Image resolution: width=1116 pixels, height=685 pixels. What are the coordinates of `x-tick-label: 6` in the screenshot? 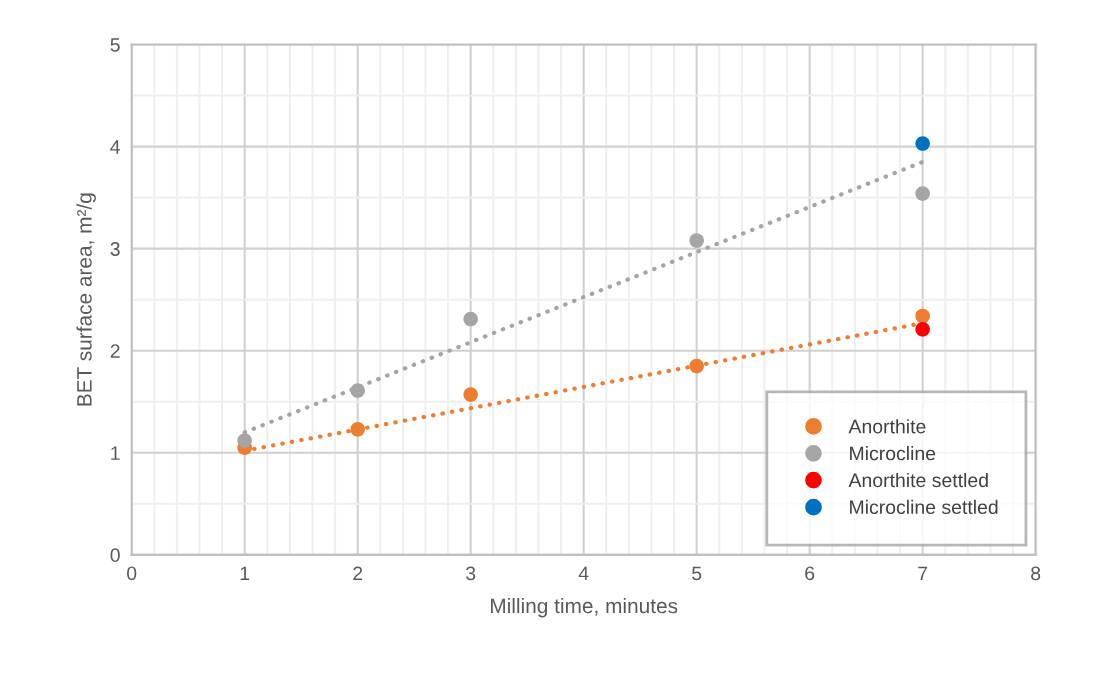 It's located at (810, 573).